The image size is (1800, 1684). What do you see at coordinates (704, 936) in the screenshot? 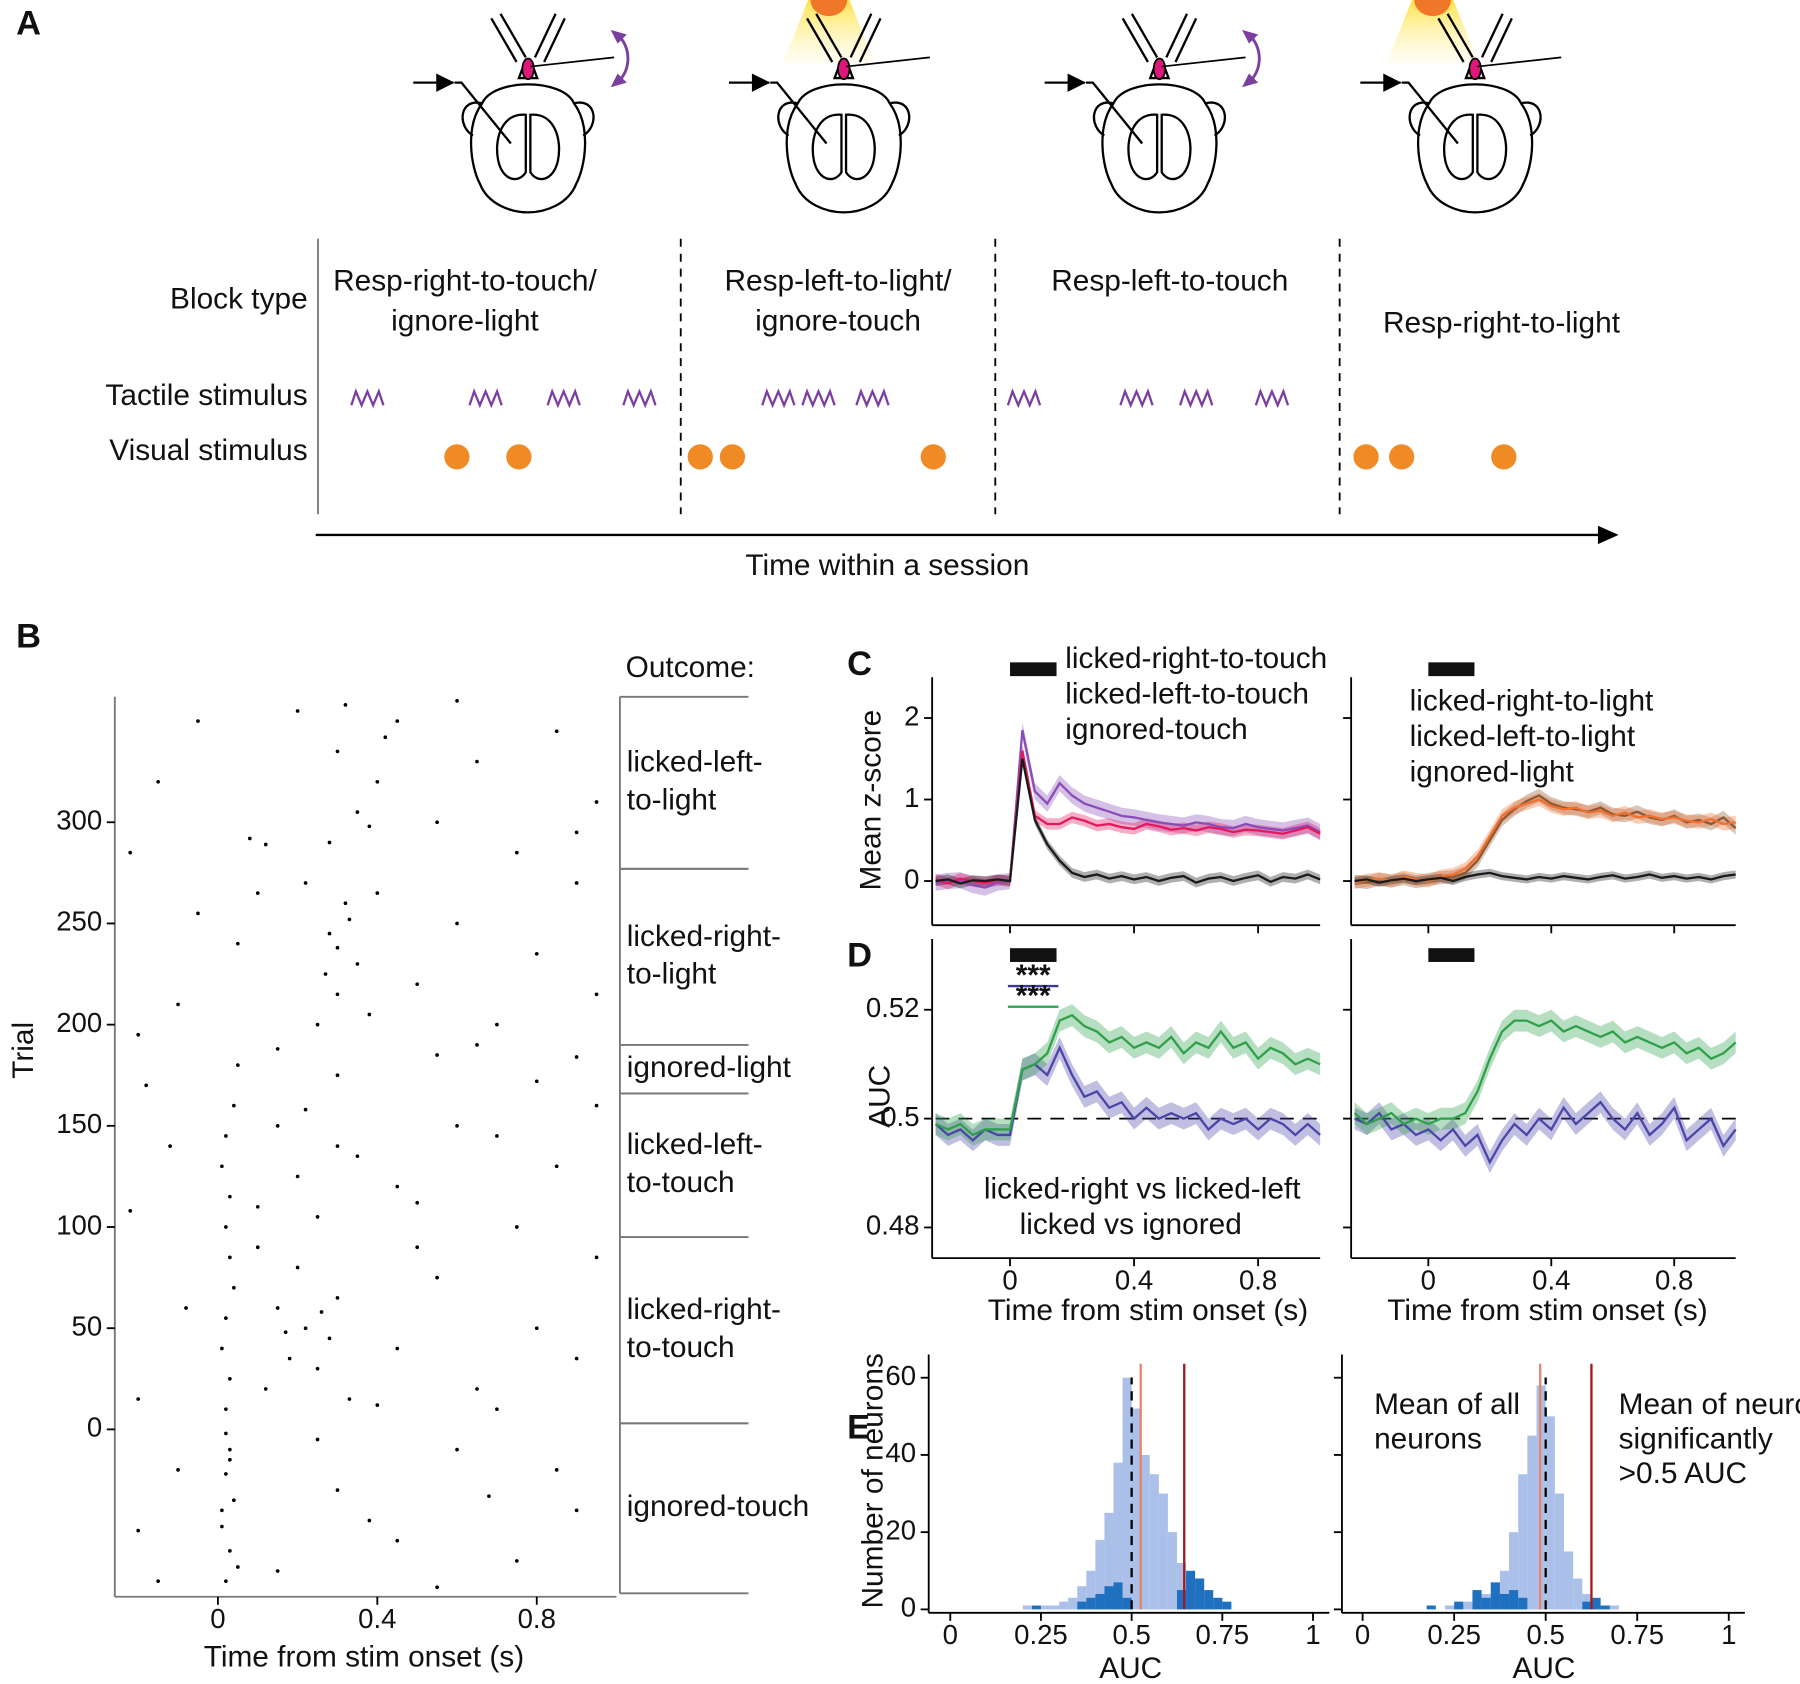
I see `group-label: licked-right-` at bounding box center [704, 936].